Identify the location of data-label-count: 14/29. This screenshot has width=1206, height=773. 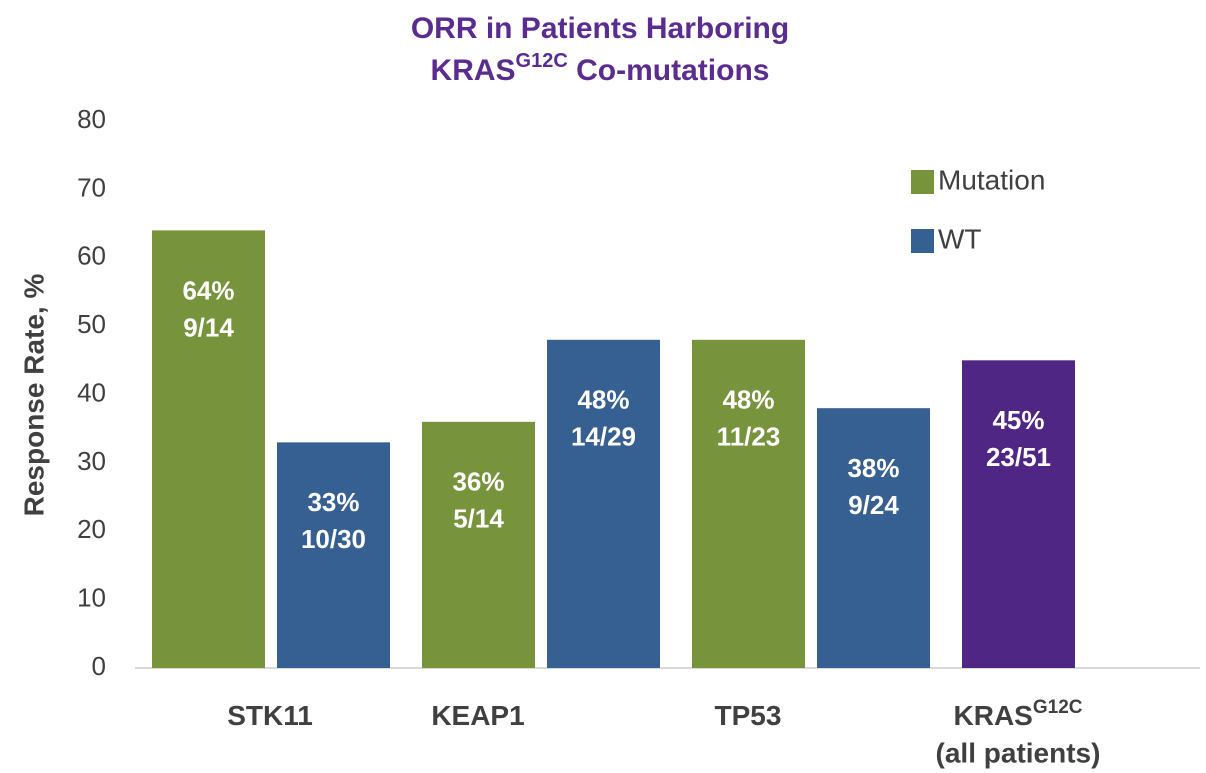
(603, 437).